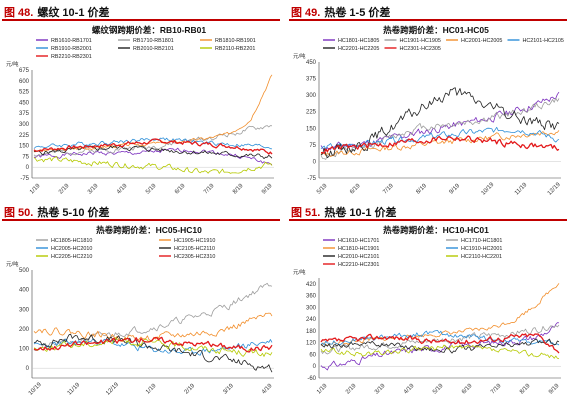 The image size is (573, 400). I want to click on y-tick-label: 200, so click(24, 330).